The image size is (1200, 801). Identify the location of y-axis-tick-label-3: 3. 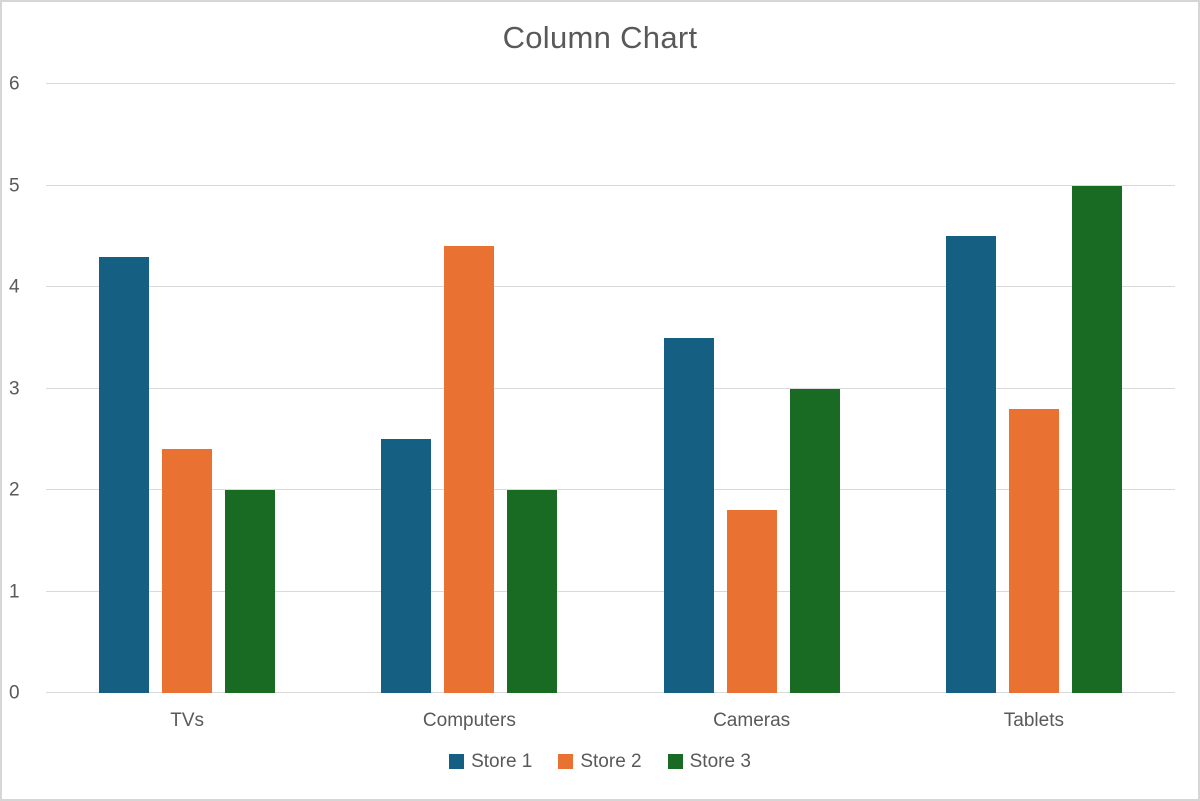
(14, 388).